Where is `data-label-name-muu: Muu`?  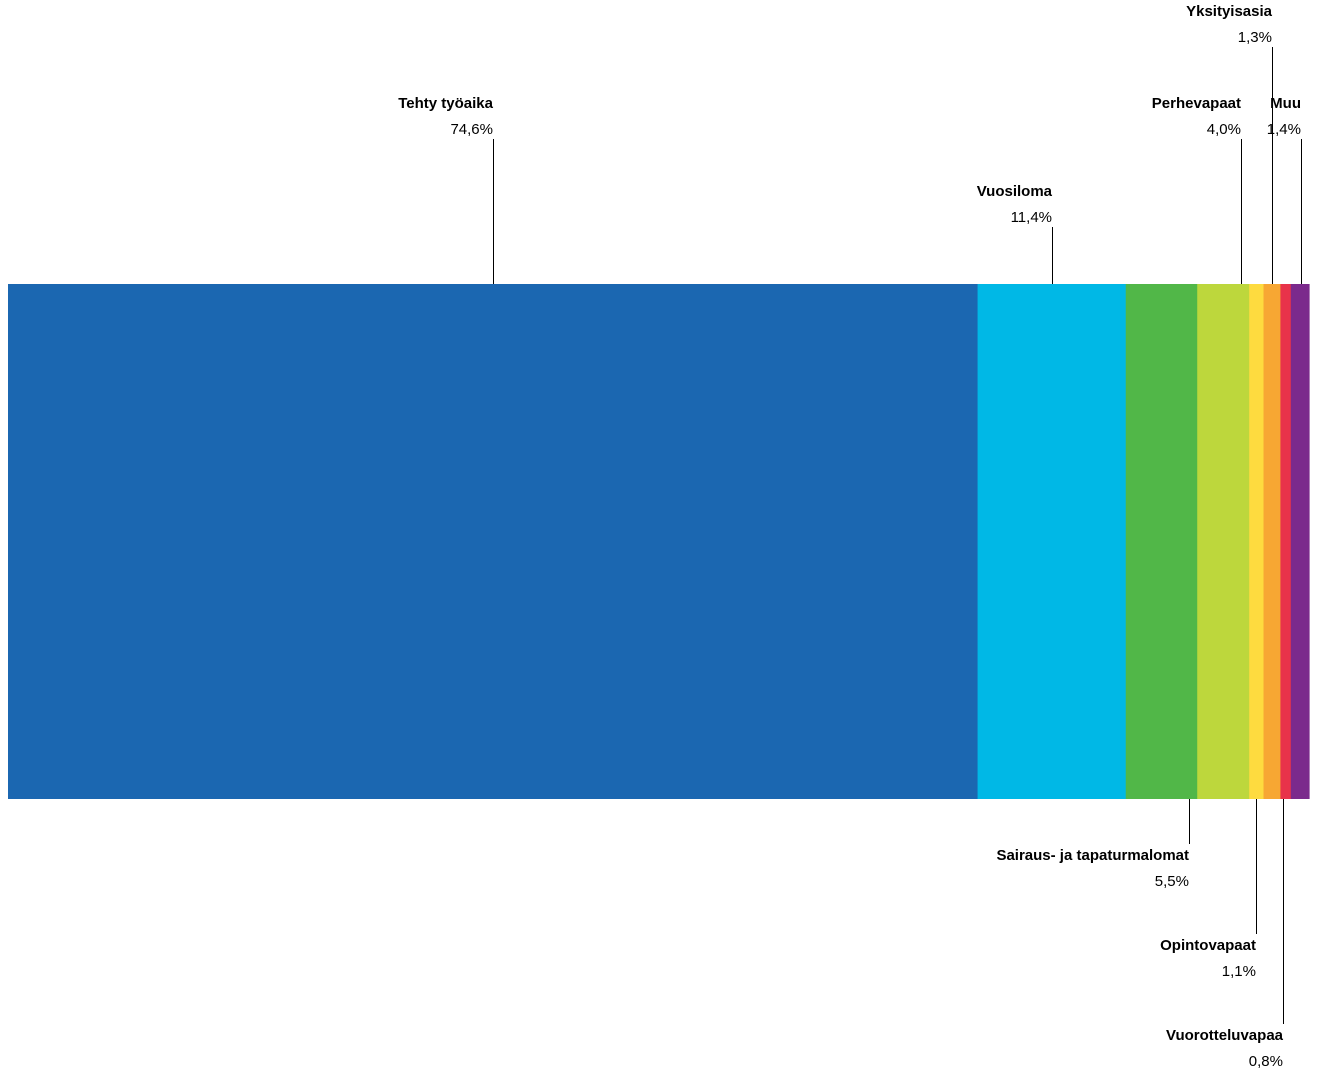 data-label-name-muu: Muu is located at coordinates (1285, 103).